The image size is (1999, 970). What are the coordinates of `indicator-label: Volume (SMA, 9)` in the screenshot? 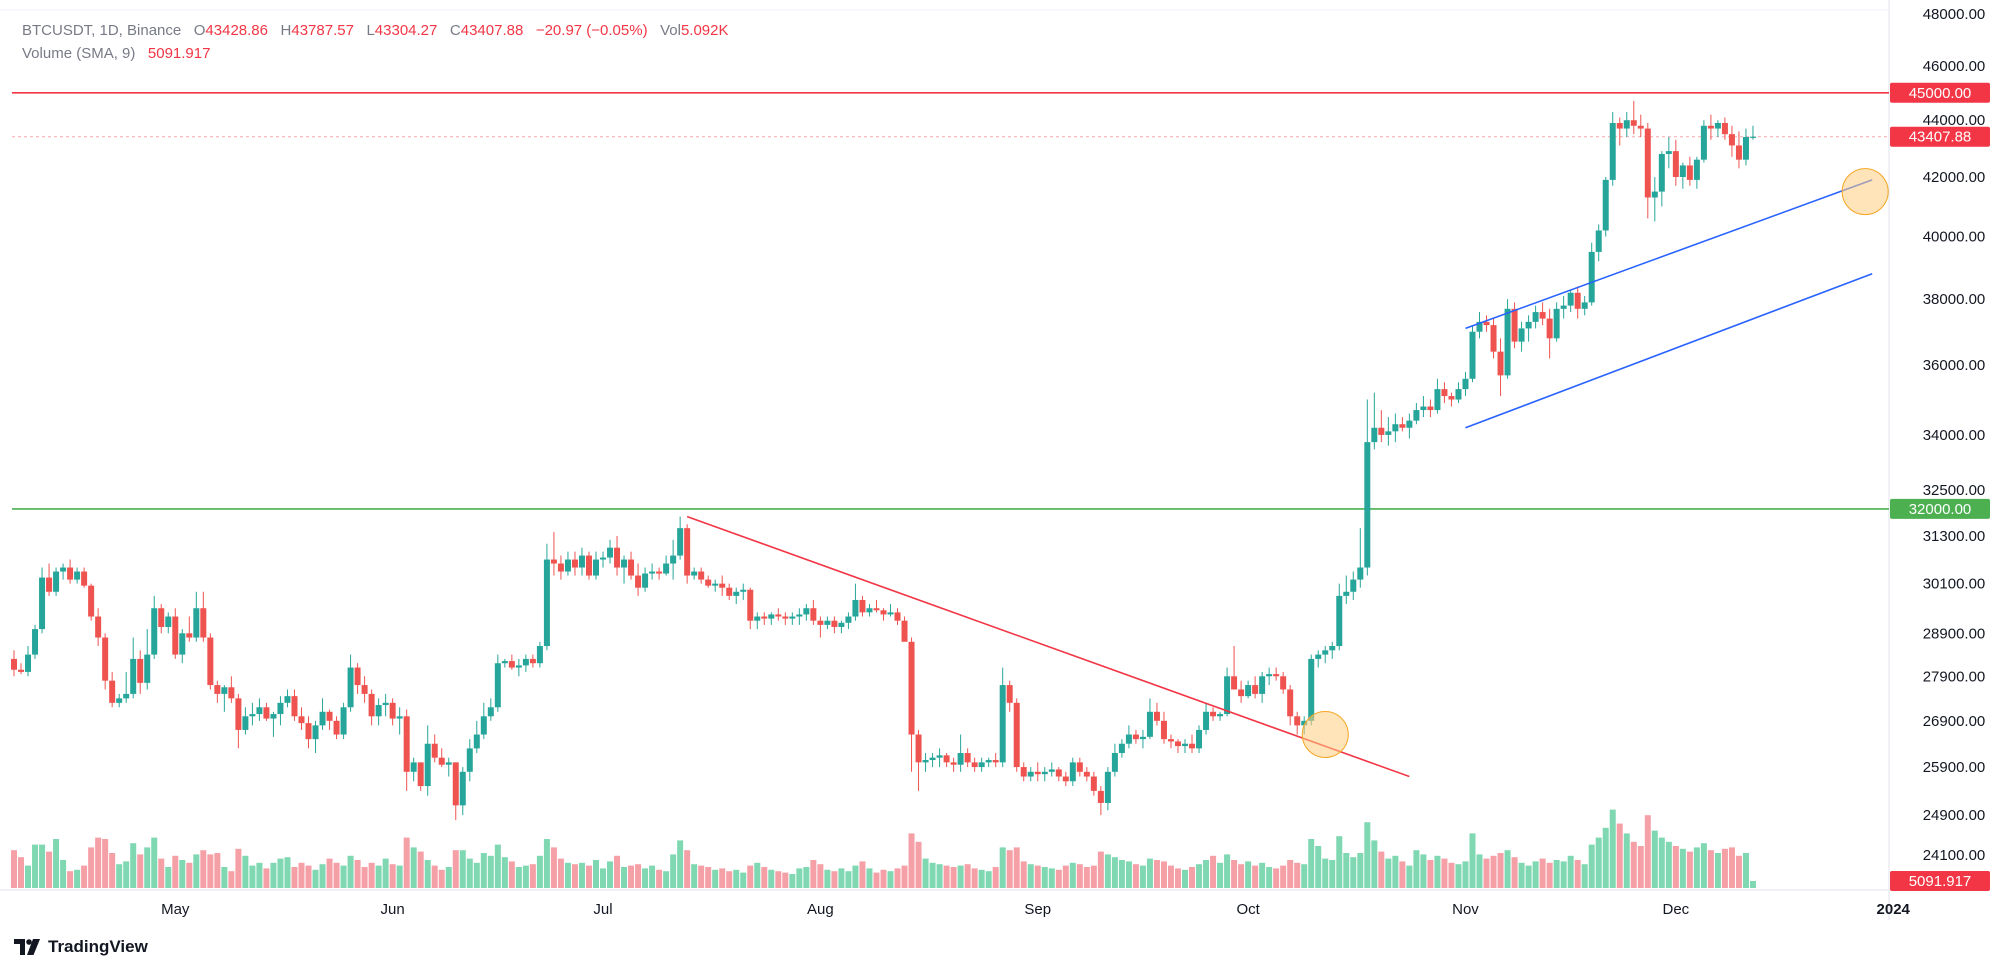 It's located at (79, 53).